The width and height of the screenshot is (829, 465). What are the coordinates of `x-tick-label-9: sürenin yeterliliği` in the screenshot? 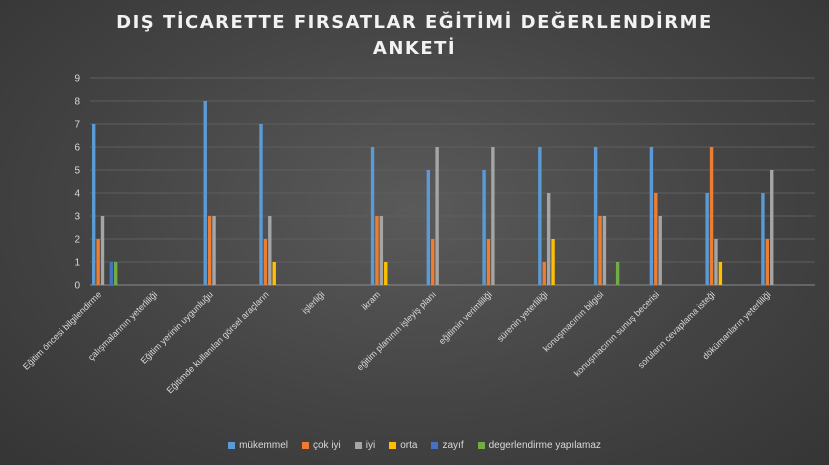 It's located at (522, 316).